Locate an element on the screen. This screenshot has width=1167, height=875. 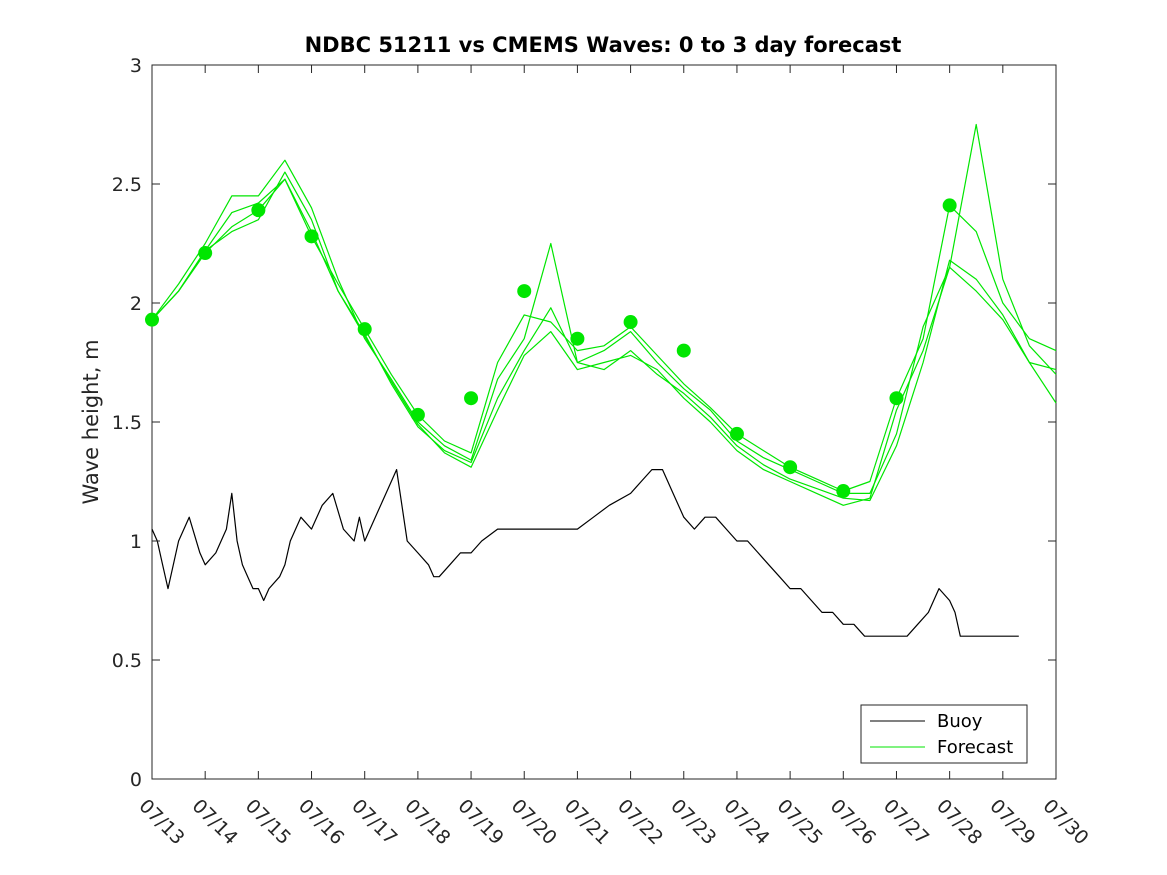
x-tick-label: 07/27 is located at coordinates (906, 822).